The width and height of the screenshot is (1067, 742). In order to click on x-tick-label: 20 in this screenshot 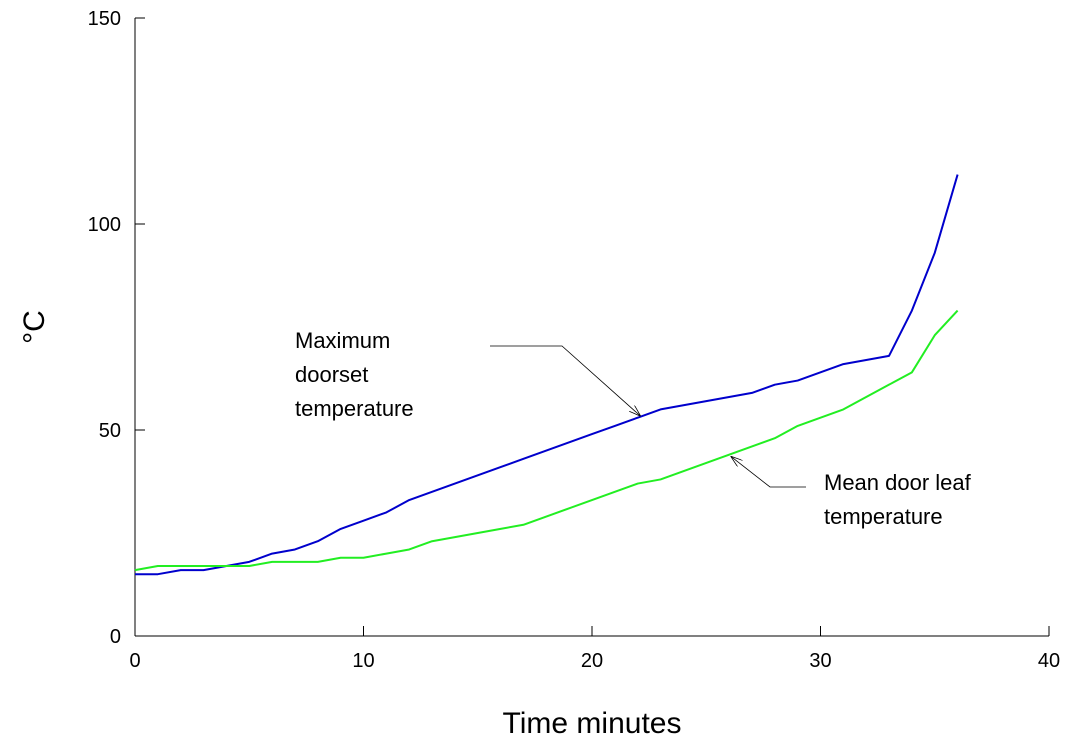, I will do `click(592, 661)`.